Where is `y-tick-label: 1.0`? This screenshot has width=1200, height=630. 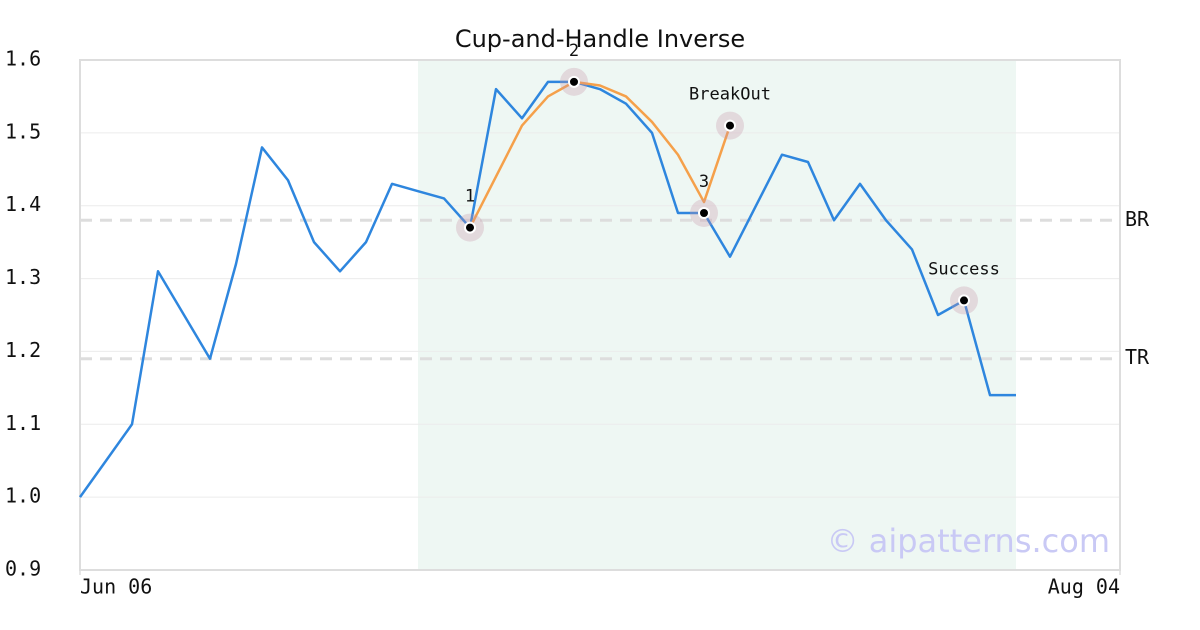
y-tick-label: 1.0 is located at coordinates (23, 496).